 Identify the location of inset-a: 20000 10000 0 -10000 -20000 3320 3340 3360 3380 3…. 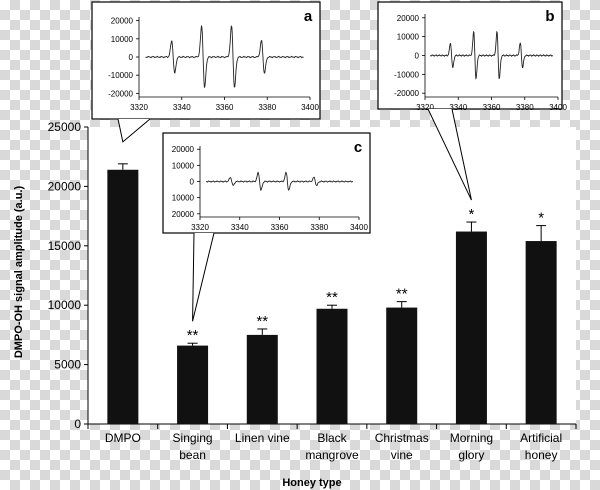
(206, 60).